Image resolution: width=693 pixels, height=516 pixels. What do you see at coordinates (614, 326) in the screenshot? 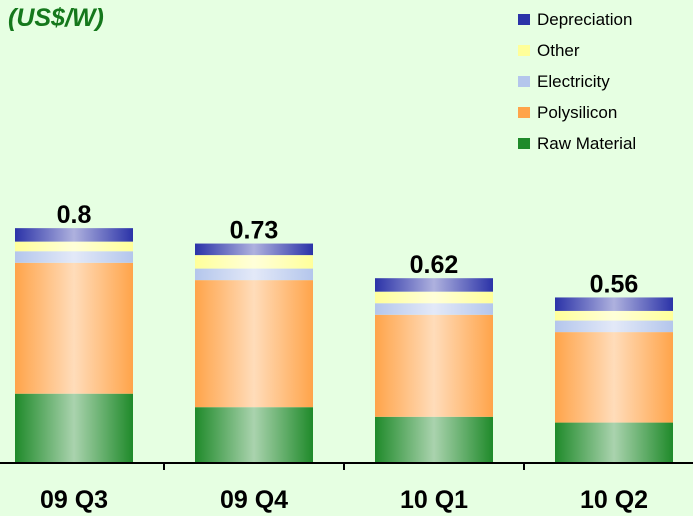
I see `bar-segment-electricity-10-q2` at bounding box center [614, 326].